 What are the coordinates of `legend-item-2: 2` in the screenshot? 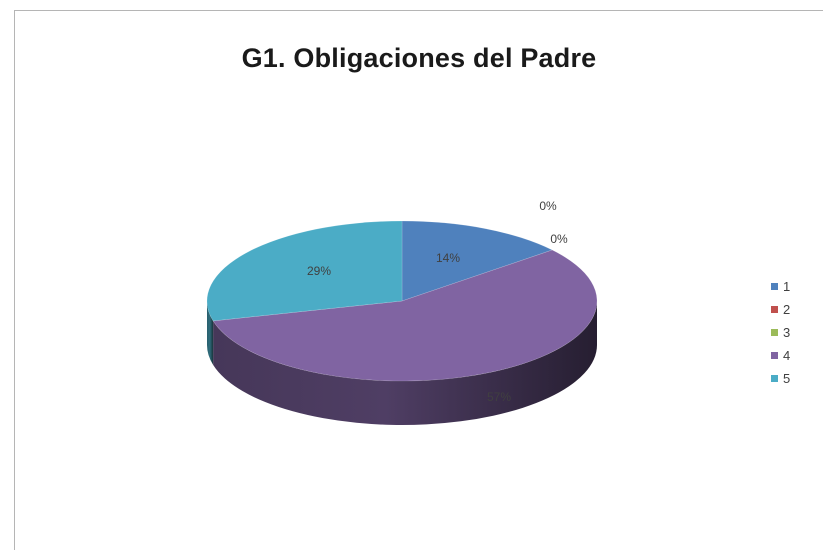 It's located at (780, 309).